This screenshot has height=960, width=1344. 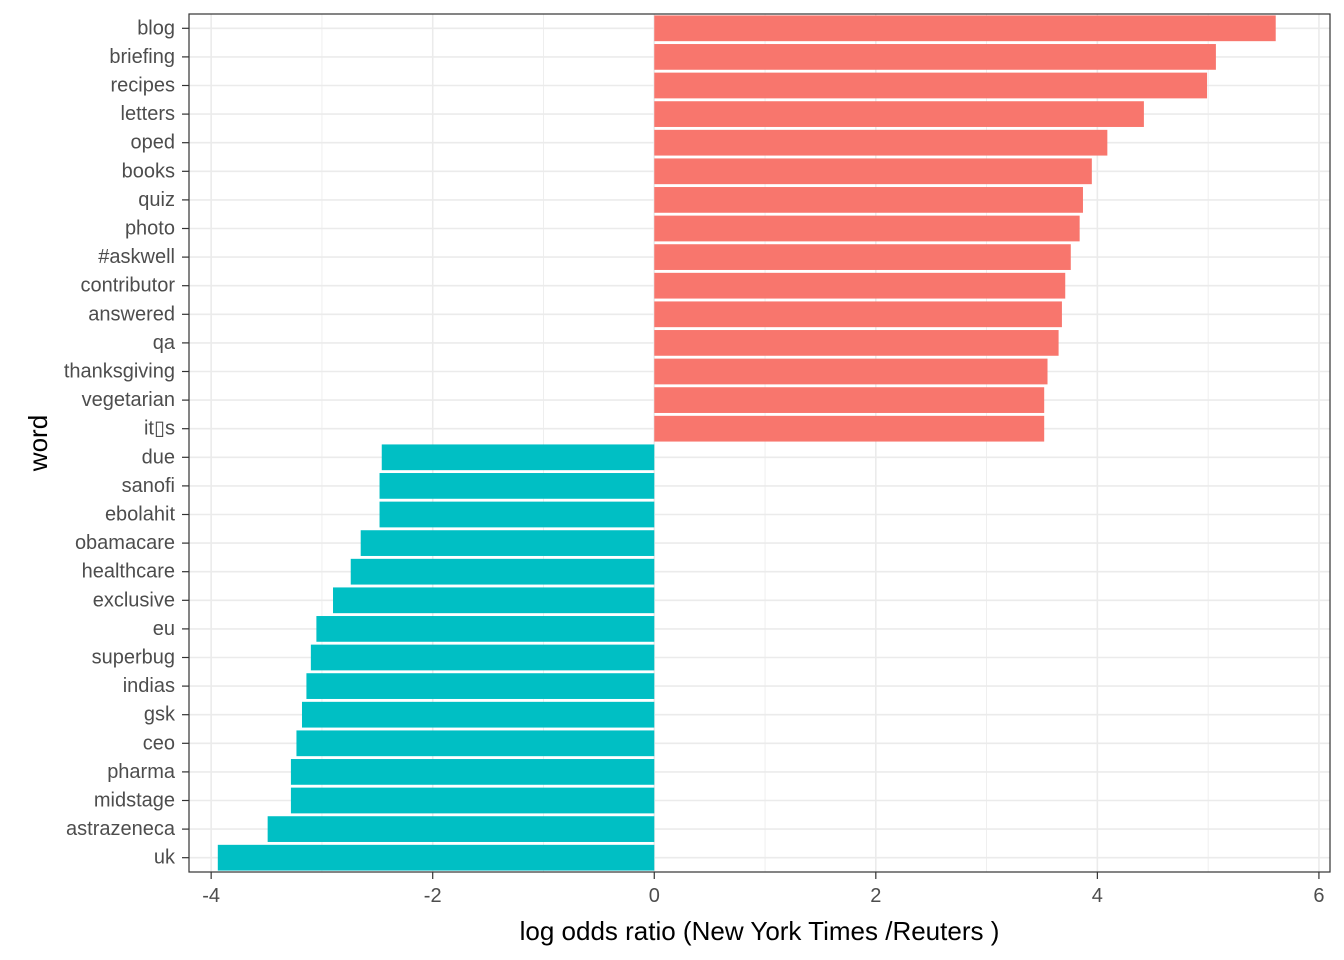 I want to click on bar-qa, so click(x=856, y=343).